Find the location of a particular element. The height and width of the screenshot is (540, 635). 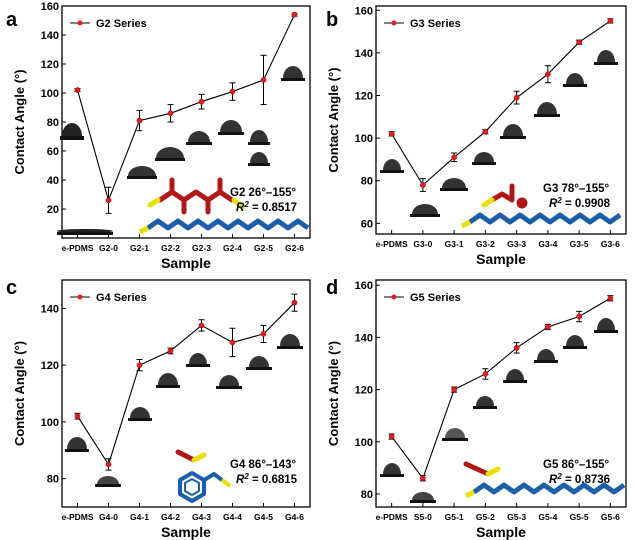

x-tick-label: G3-1 is located at coordinates (454, 244).